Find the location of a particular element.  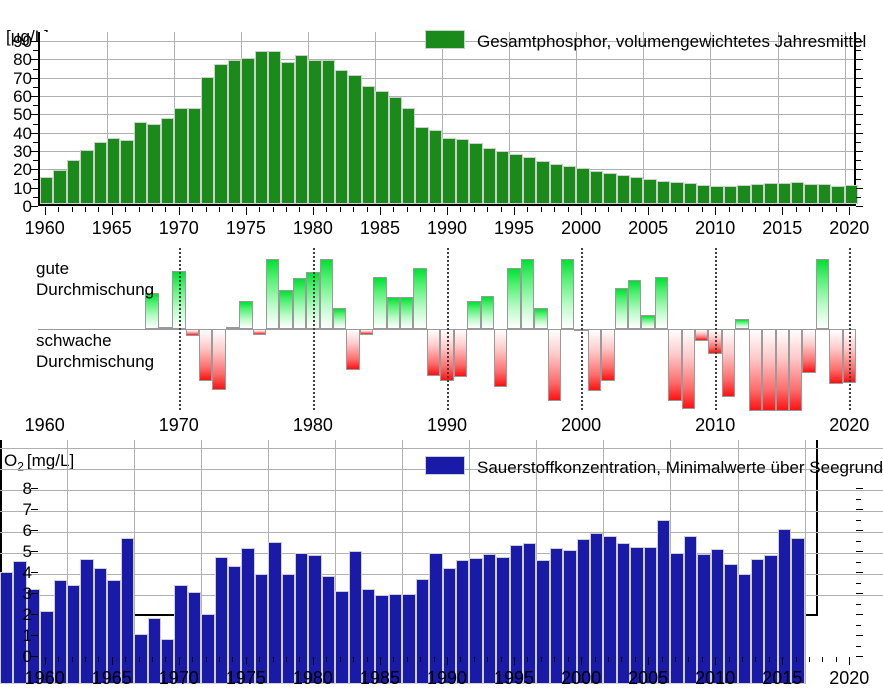

y-axis-label: 3 is located at coordinates (27, 593).